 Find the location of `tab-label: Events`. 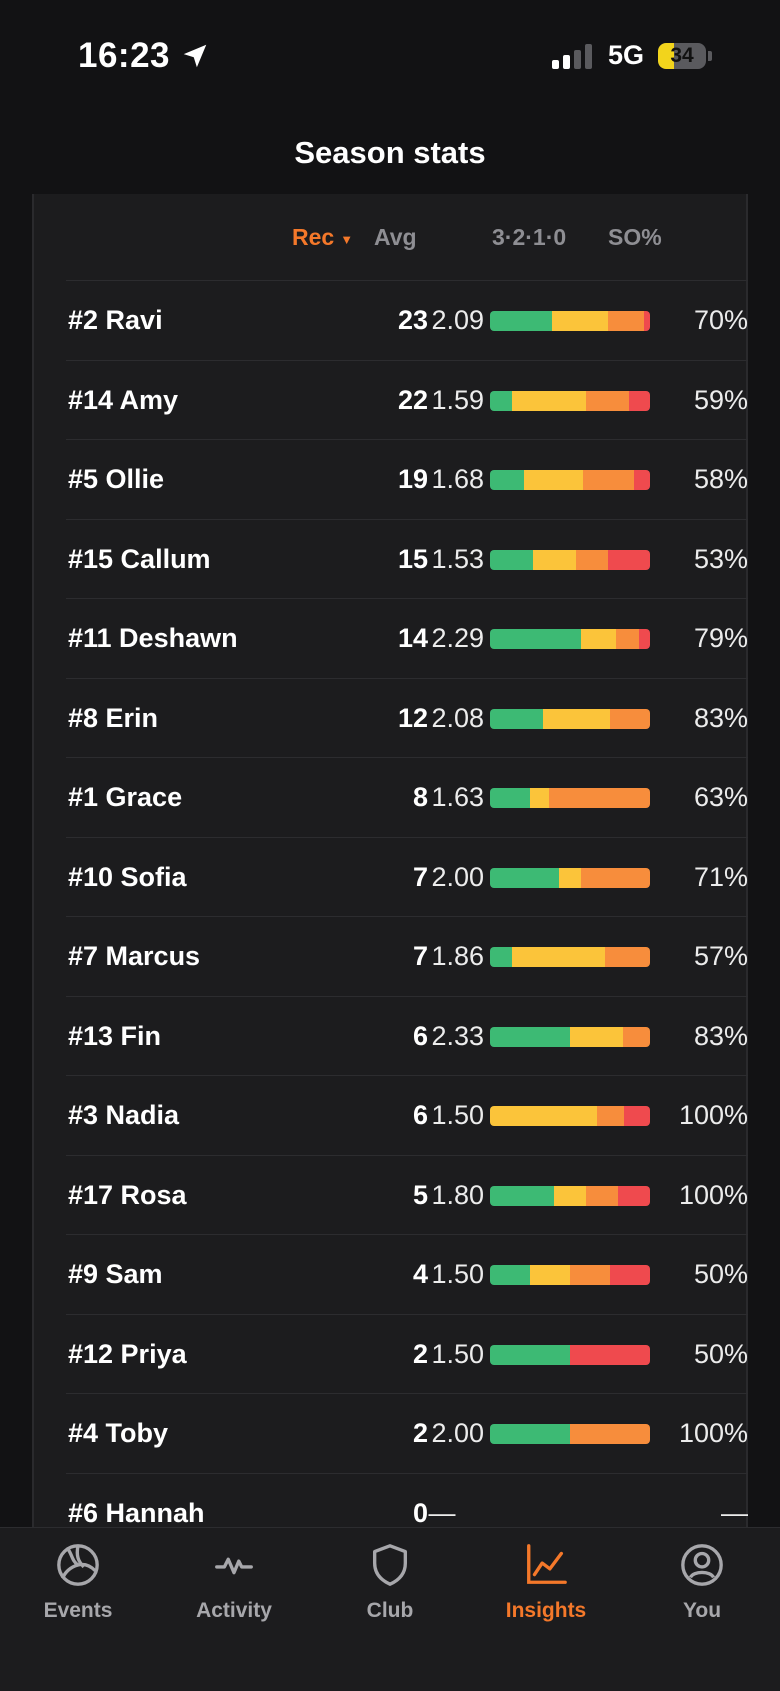

tab-label: Events is located at coordinates (78, 1610).